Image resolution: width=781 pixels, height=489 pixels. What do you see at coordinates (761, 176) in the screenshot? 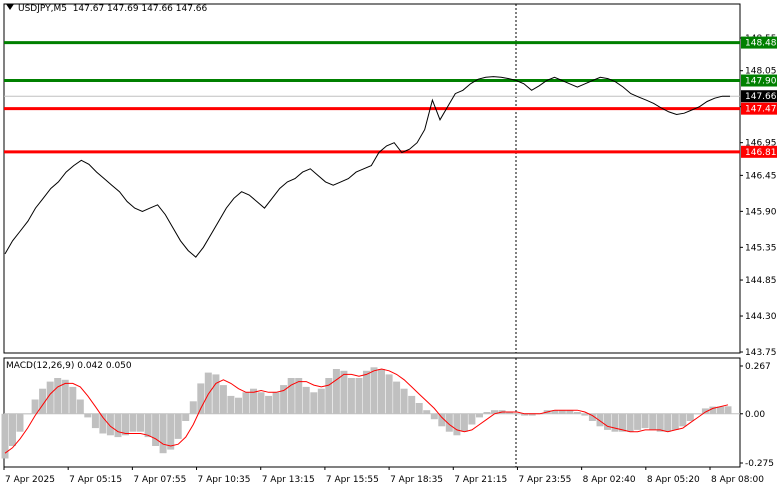
I see `price-tick-label: 146.45` at bounding box center [761, 176].